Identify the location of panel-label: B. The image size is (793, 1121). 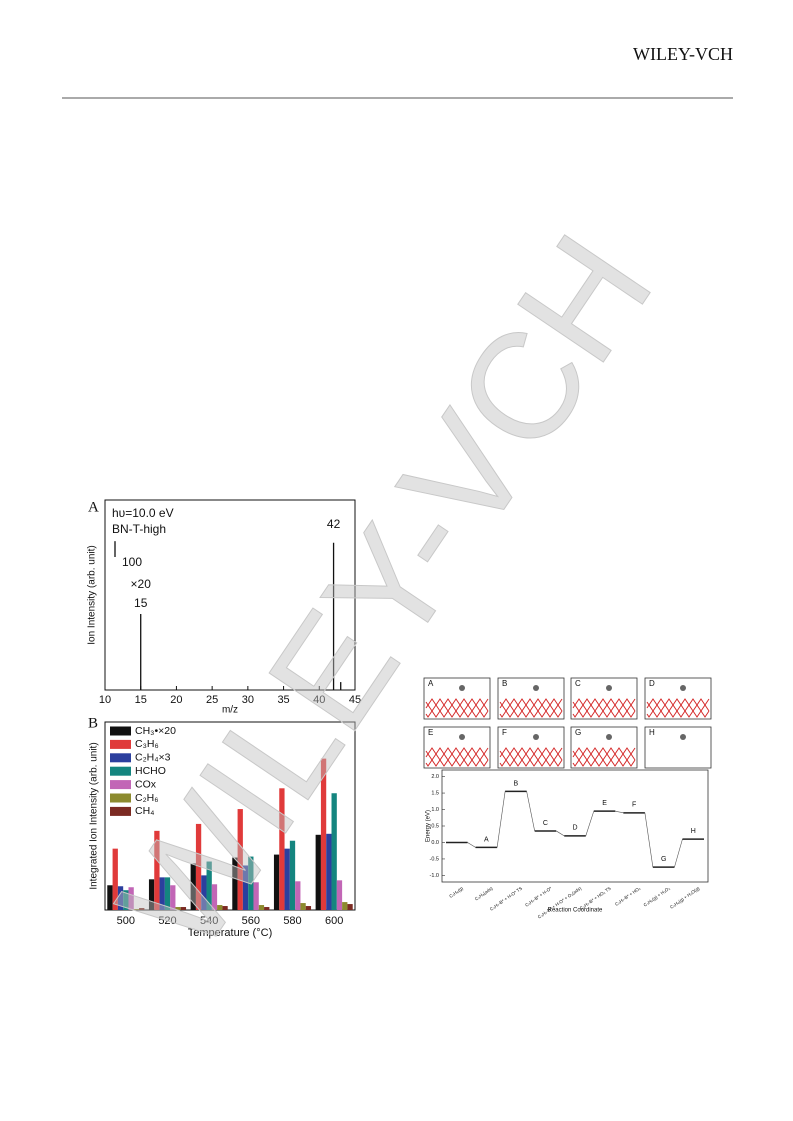
(93, 723).